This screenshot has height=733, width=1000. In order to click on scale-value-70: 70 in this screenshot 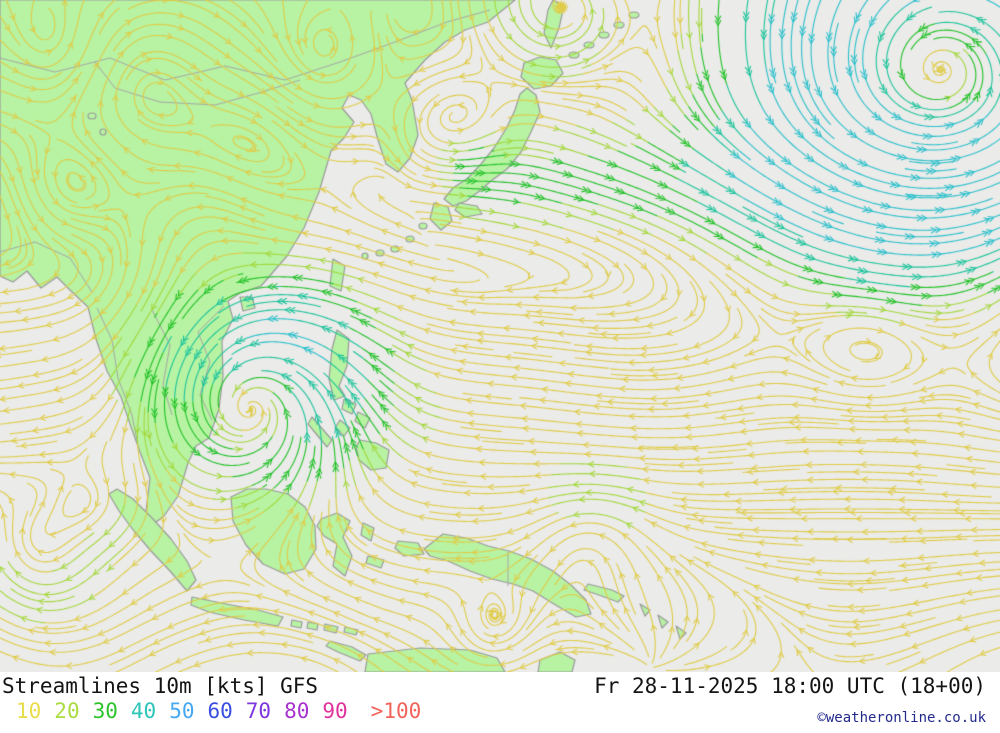, I will do `click(258, 711)`.